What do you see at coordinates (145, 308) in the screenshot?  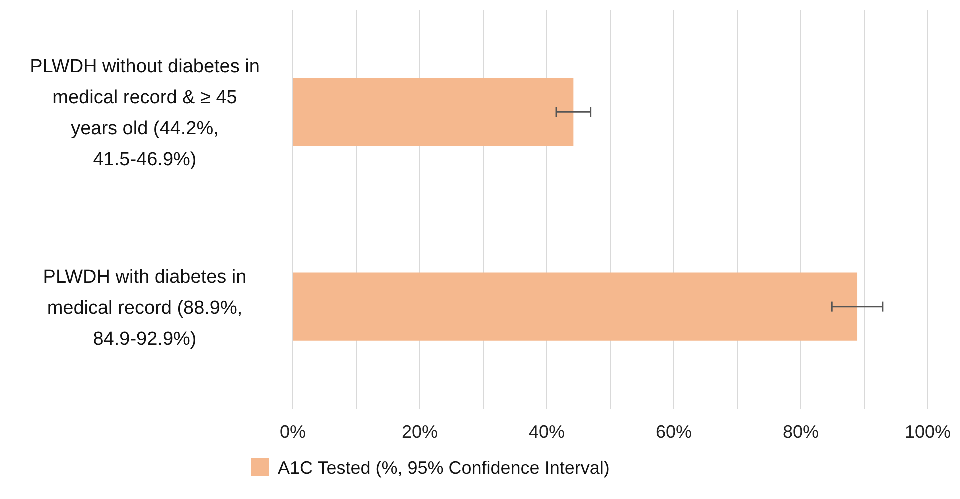 I see `y-tick-label: PLWDH with diabetes in medical record (88.9%, 84.9-92.9%)` at bounding box center [145, 308].